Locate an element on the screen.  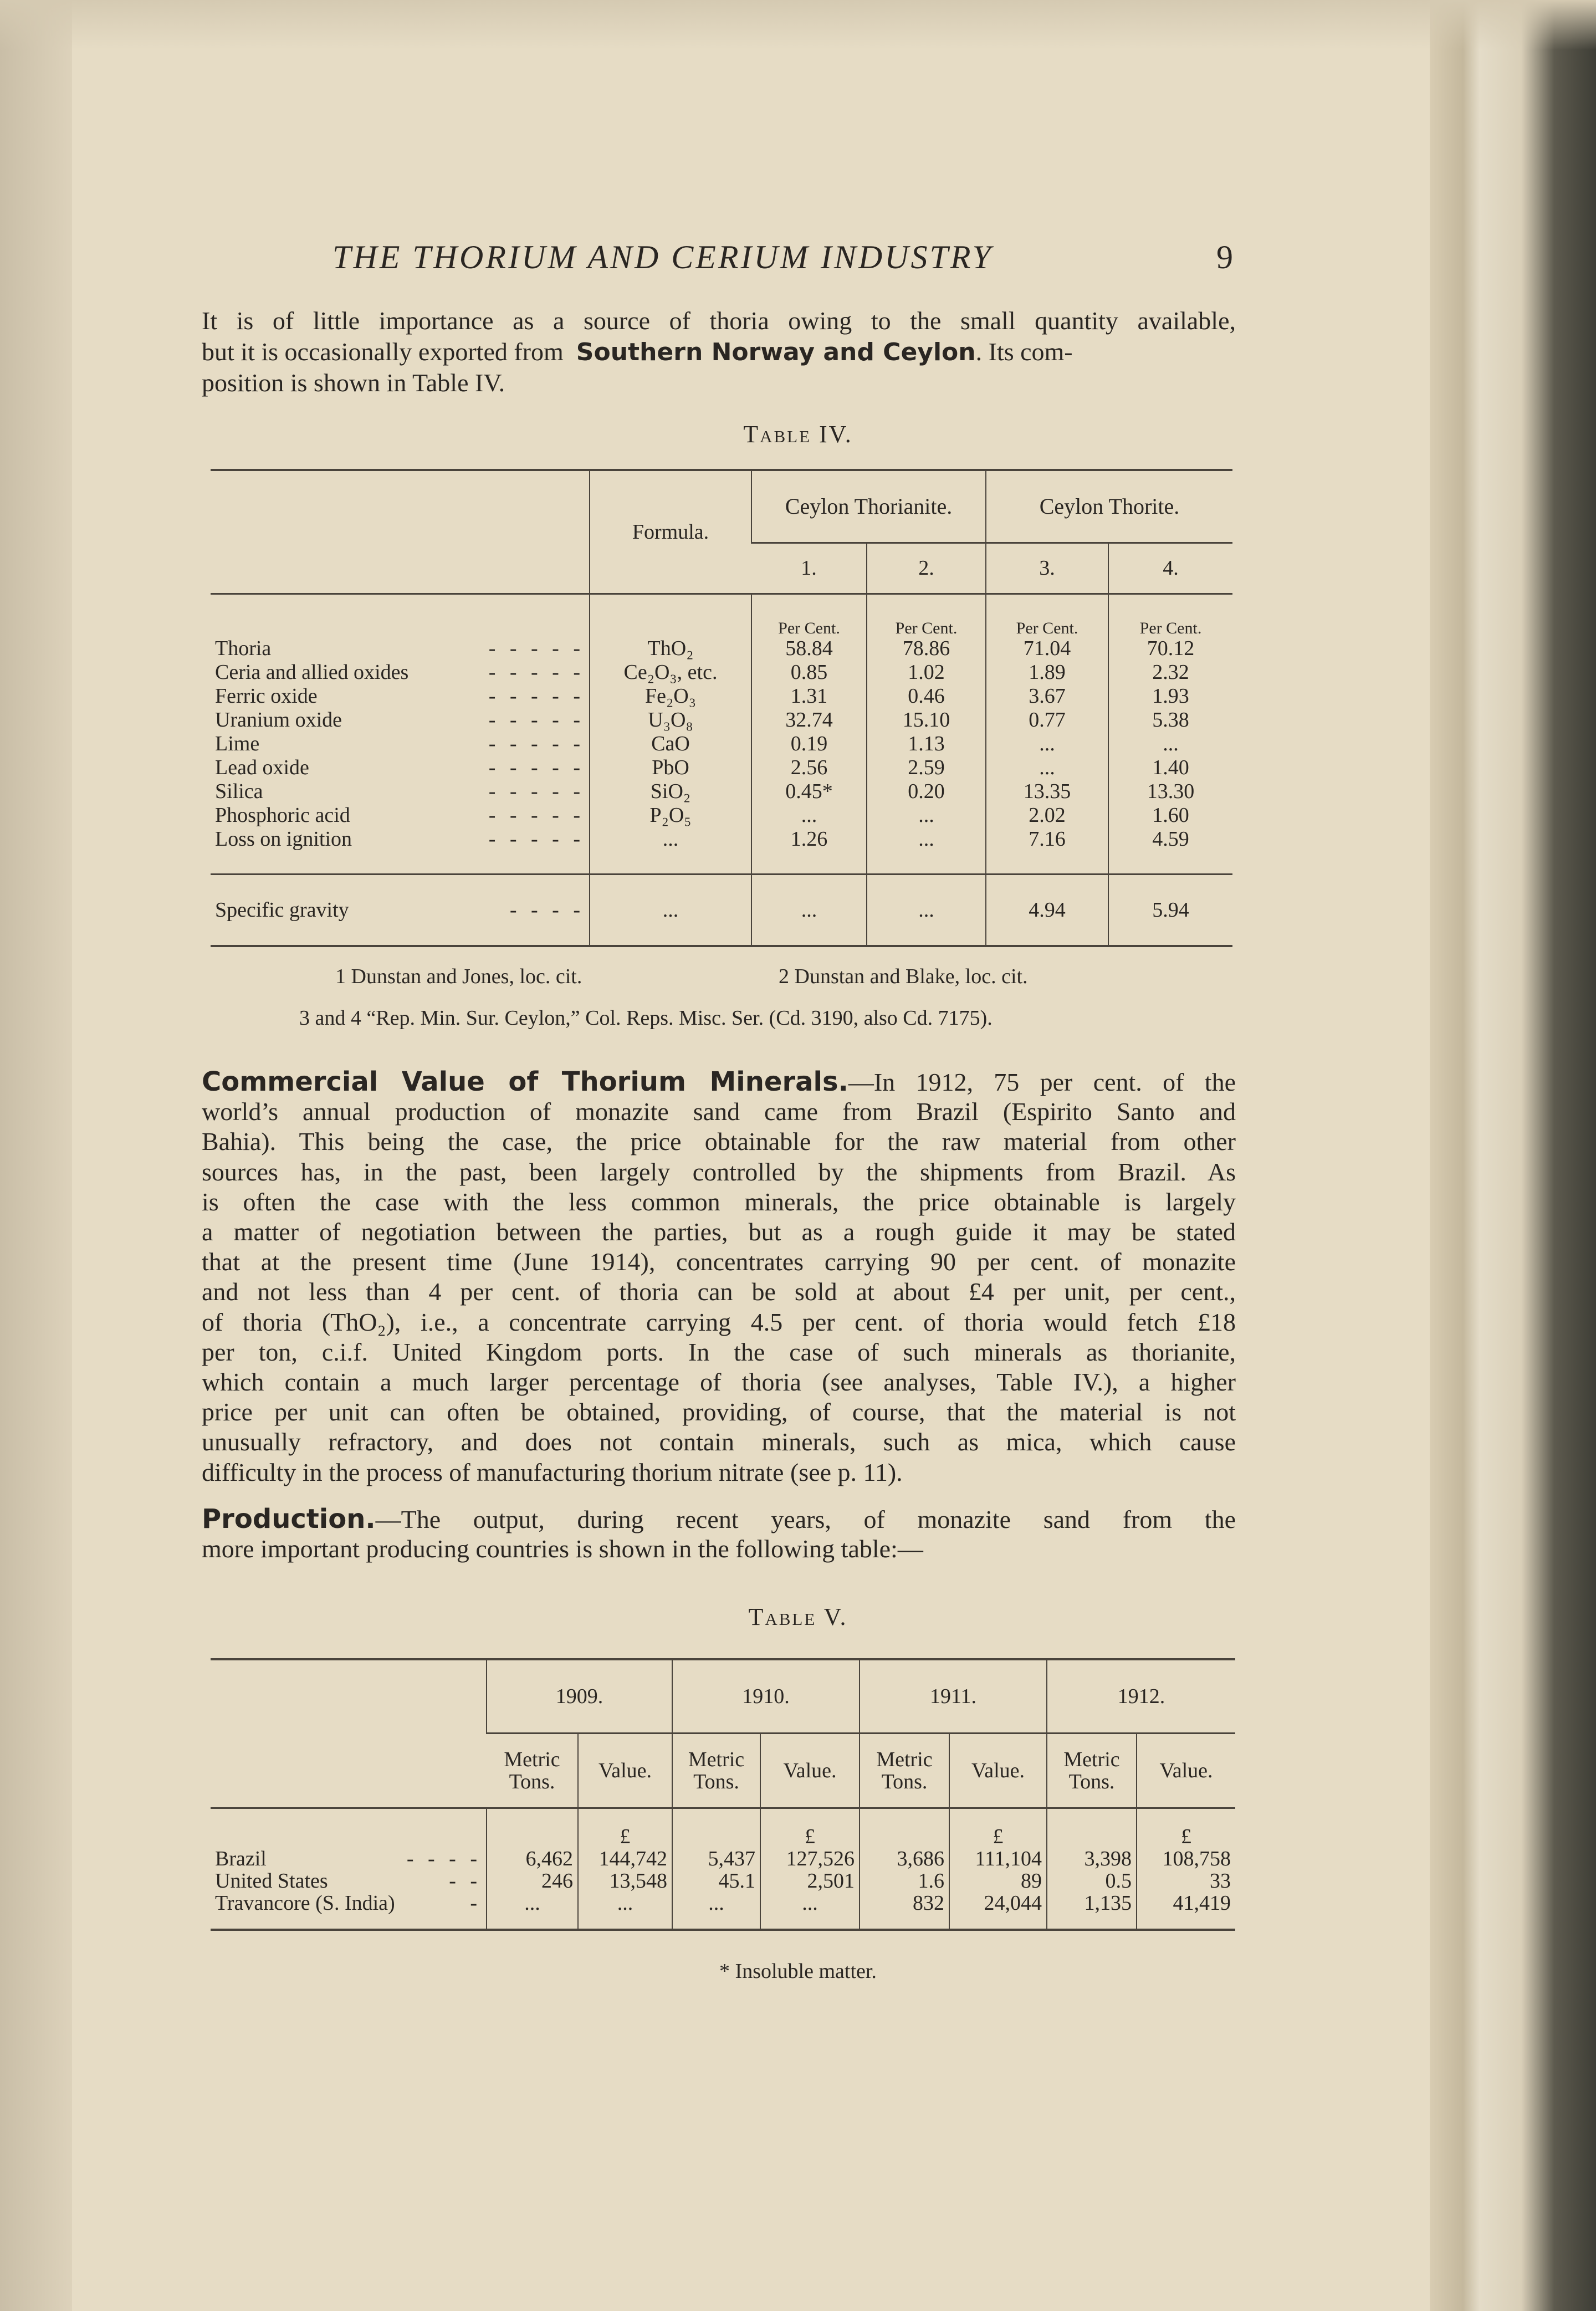
row-label: Travancore (S. India) - is located at coordinates (348, 1903).